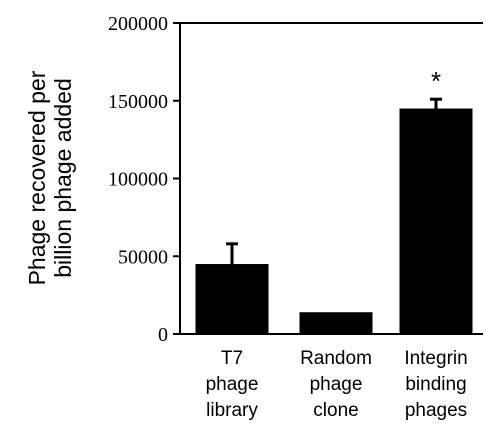  Describe the element at coordinates (436, 81) in the screenshot. I see `significance-marker: *` at that location.